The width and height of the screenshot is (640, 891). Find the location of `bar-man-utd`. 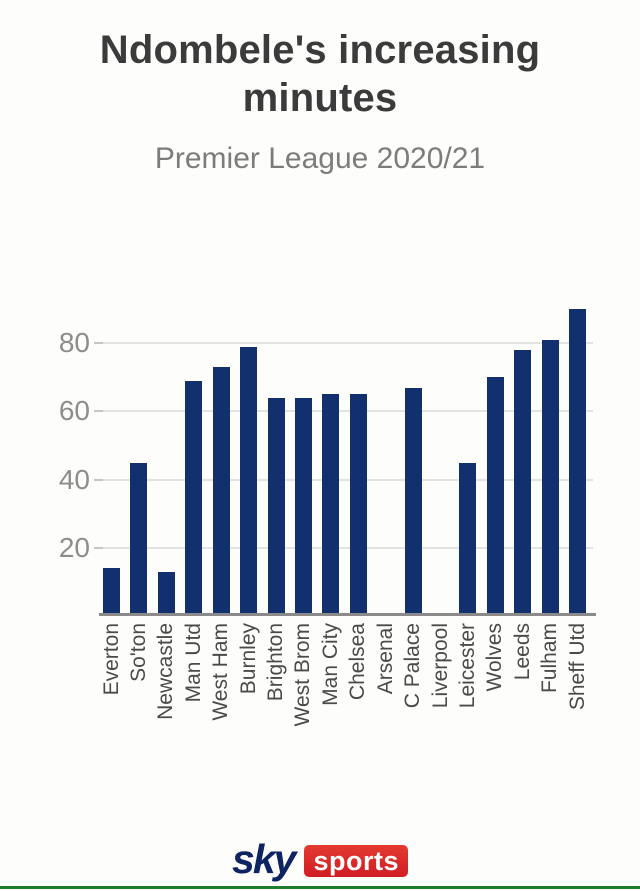

bar-man-utd is located at coordinates (194, 498).